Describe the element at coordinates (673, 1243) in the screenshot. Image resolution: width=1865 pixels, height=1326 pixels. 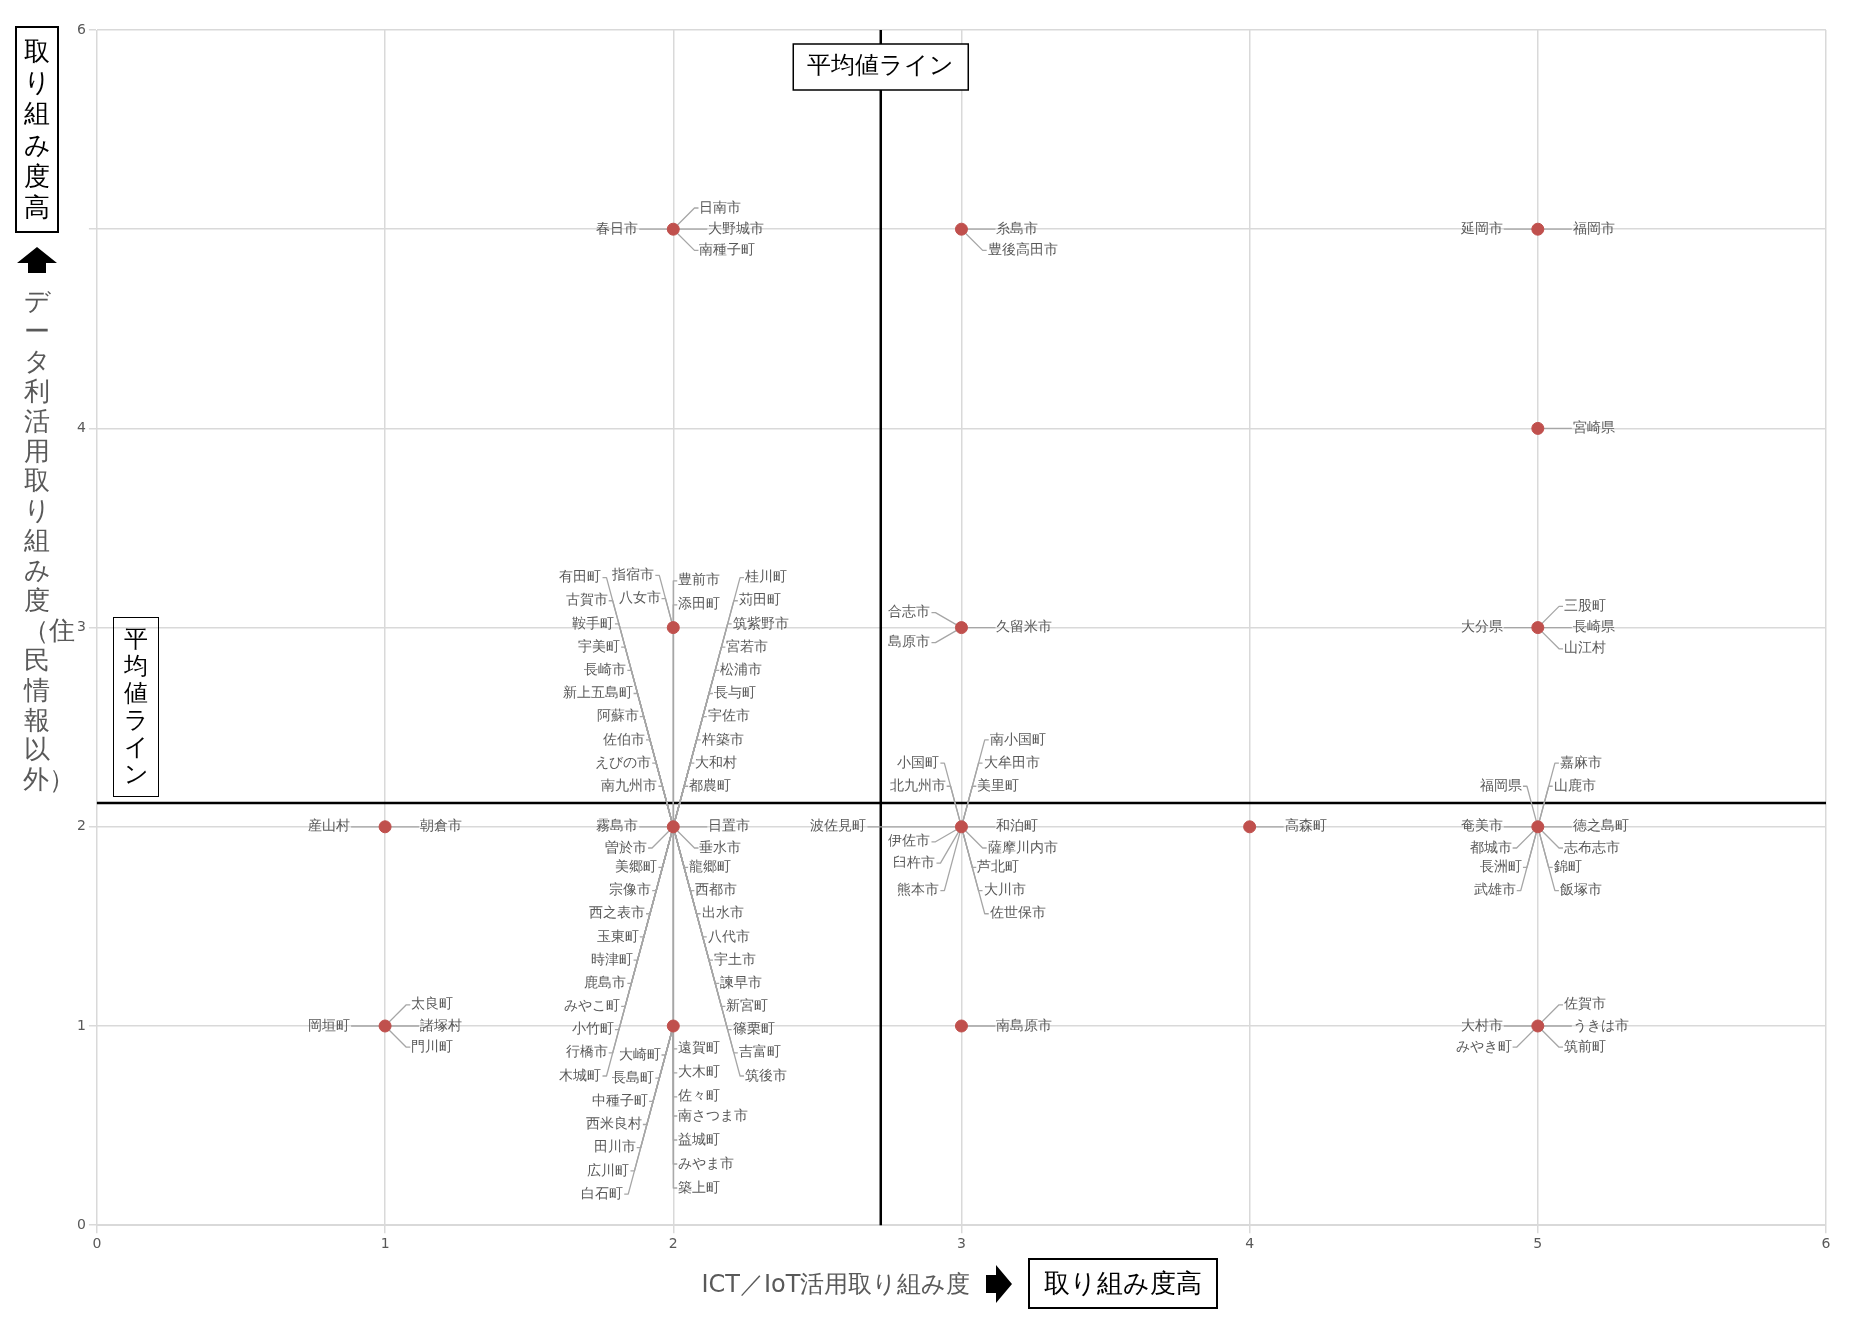
I see `x-tick-label: 2` at that location.